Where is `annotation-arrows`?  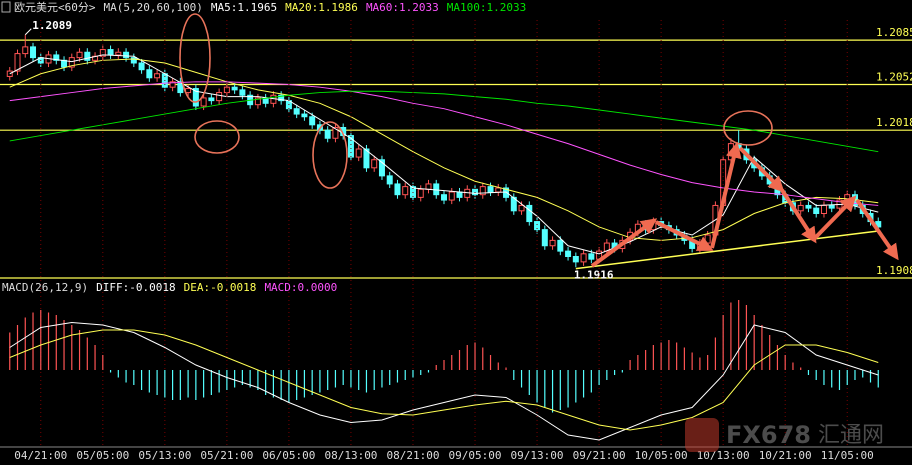
annotation-arrows is located at coordinates (744, 204).